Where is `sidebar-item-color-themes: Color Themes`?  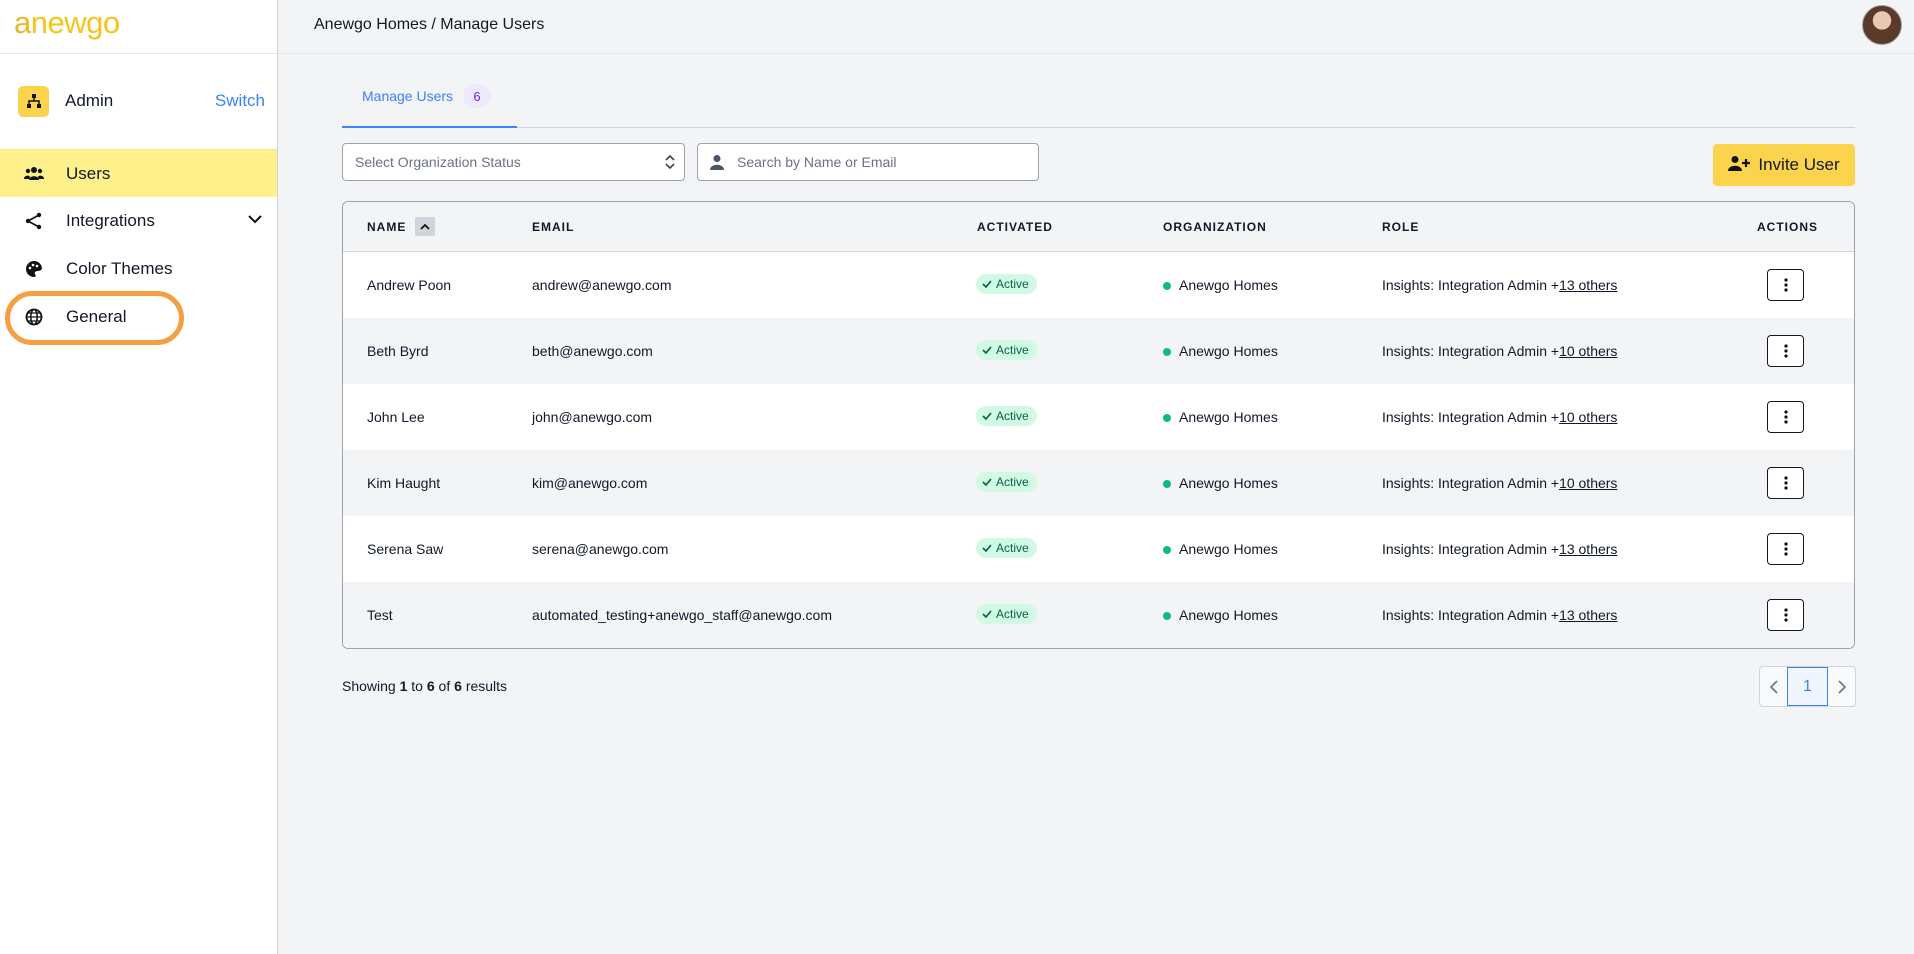 sidebar-item-color-themes: Color Themes is located at coordinates (138, 269).